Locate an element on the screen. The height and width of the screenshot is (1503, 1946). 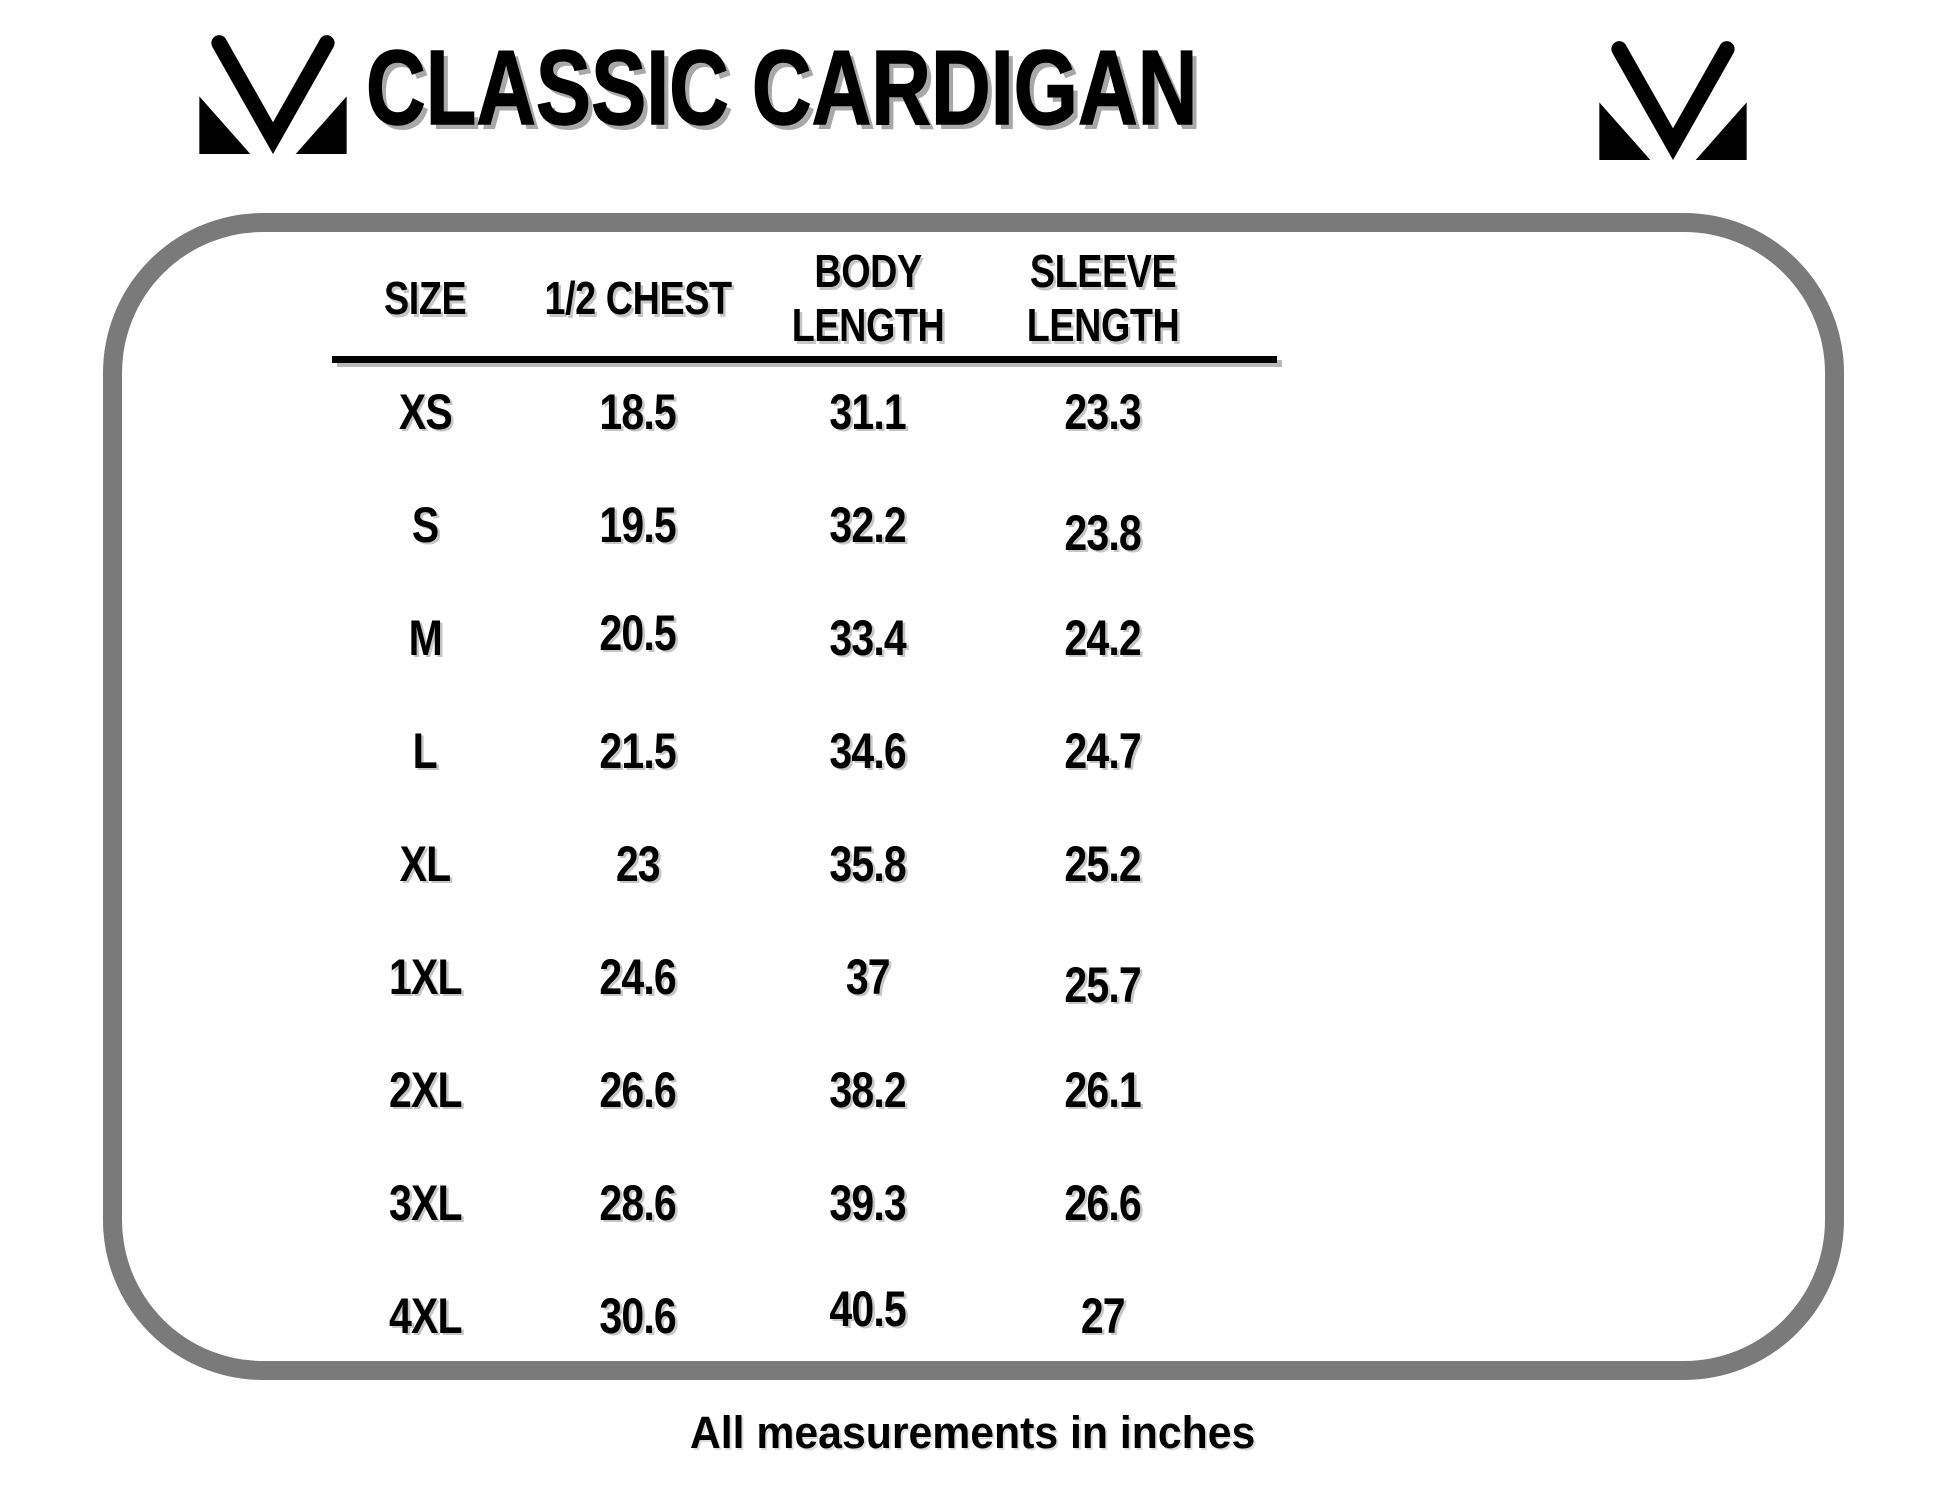
size-cell: 4XL is located at coordinates (425, 1315).